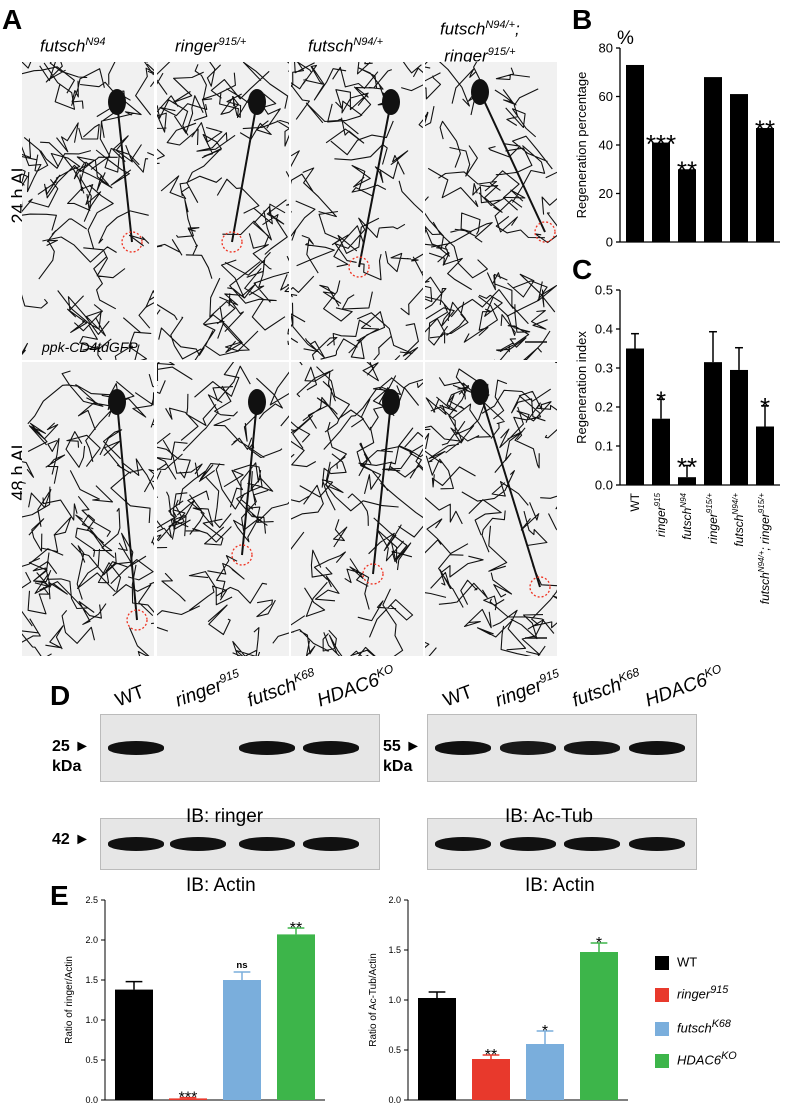 The width and height of the screenshot is (795, 1113). I want to click on legend-swatch-ringer, so click(662, 994).